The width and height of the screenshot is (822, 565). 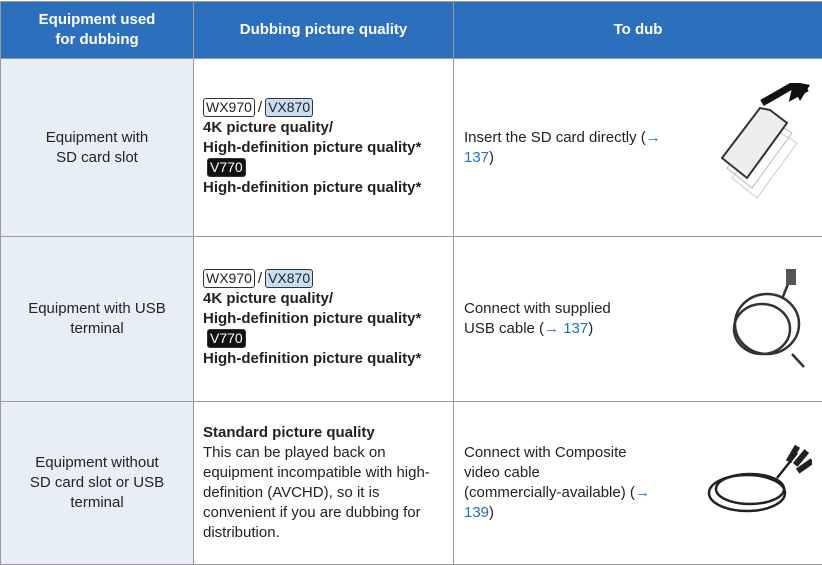 I want to click on dub-cell: Insert the SD card directly (→ 137), so click(x=637, y=147).